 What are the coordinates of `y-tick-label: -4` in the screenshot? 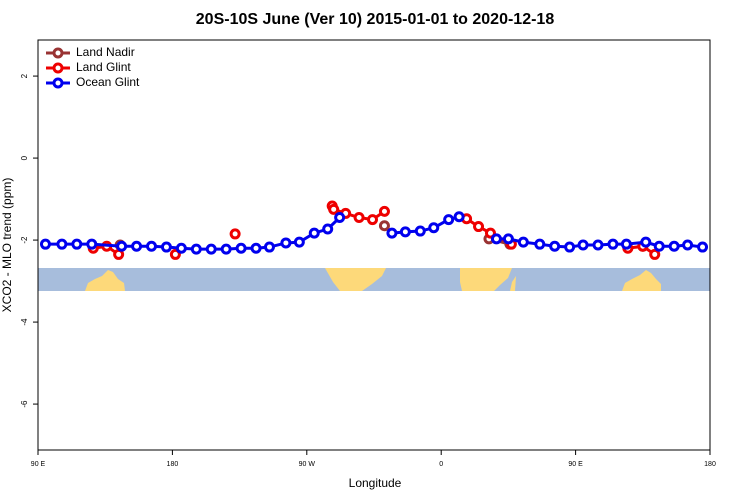 It's located at (24, 322).